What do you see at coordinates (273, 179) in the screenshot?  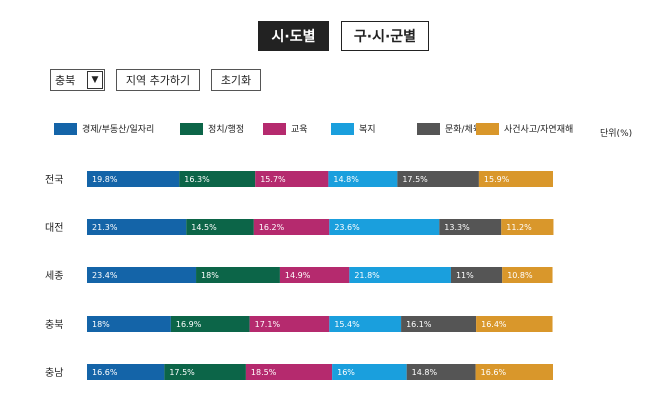 I see `data-label: 15.7%` at bounding box center [273, 179].